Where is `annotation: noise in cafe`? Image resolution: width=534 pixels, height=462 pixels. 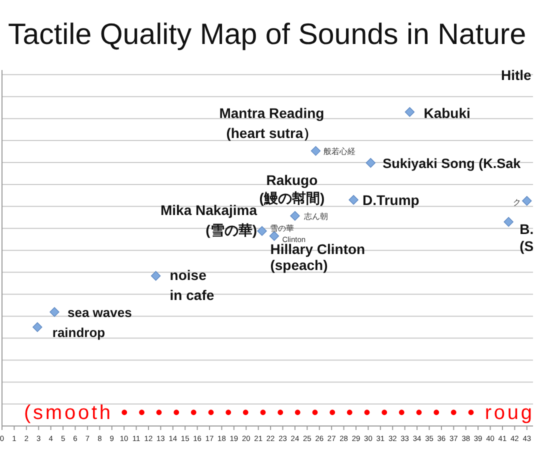 annotation: noise in cafe is located at coordinates (192, 284).